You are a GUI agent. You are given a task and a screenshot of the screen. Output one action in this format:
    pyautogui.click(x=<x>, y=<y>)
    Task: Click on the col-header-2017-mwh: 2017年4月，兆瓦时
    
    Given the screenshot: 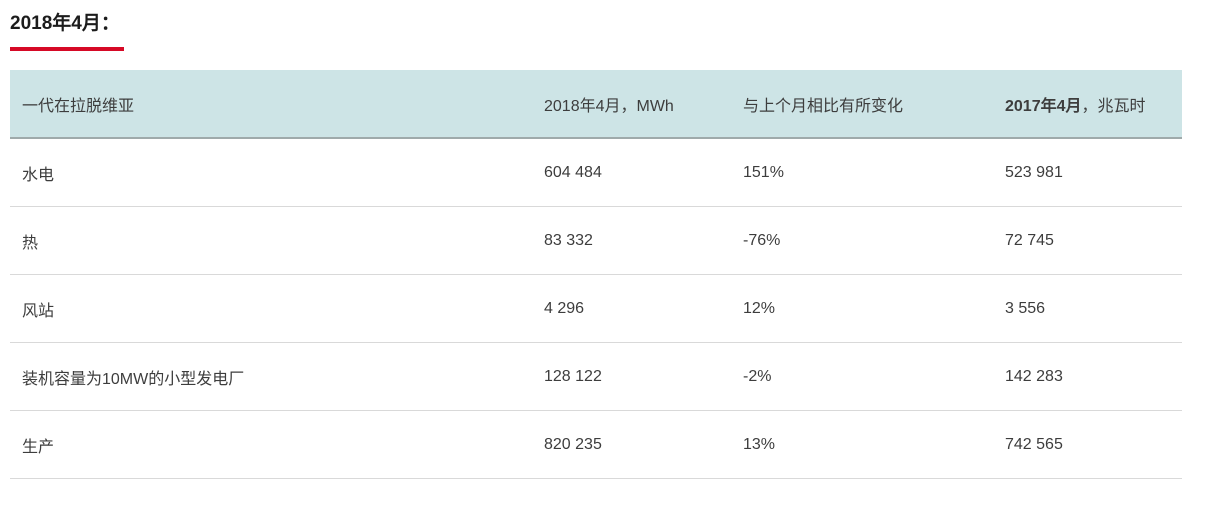 What is the action you would take?
    pyautogui.click(x=1093, y=104)
    